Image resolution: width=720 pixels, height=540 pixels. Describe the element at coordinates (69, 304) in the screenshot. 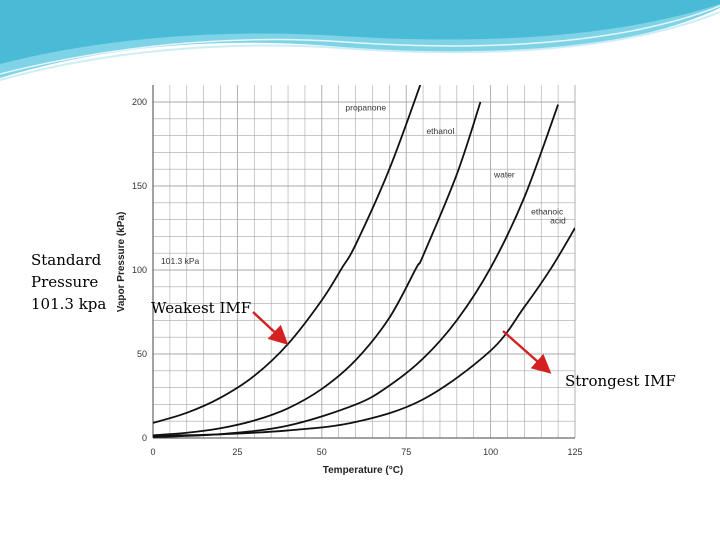

I see `standard-pressure-line-3: 101.3 kpa` at that location.